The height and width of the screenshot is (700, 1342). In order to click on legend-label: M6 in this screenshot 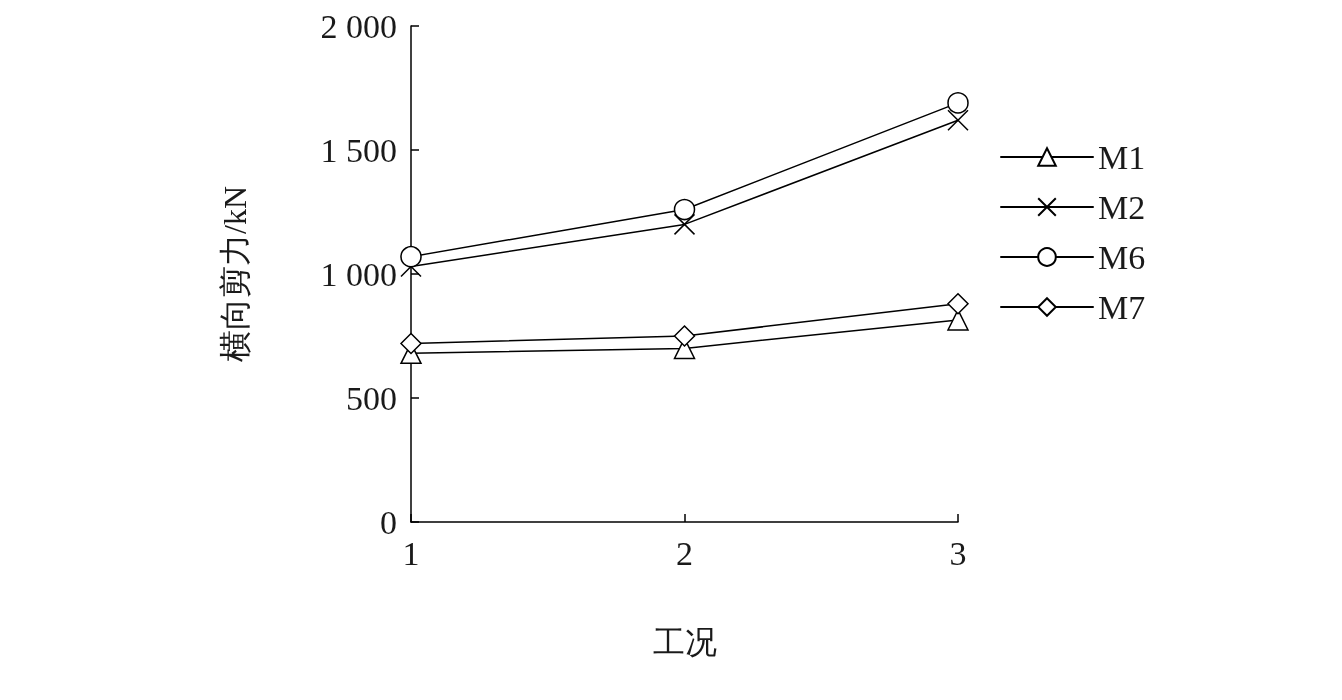, I will do `click(1122, 257)`.